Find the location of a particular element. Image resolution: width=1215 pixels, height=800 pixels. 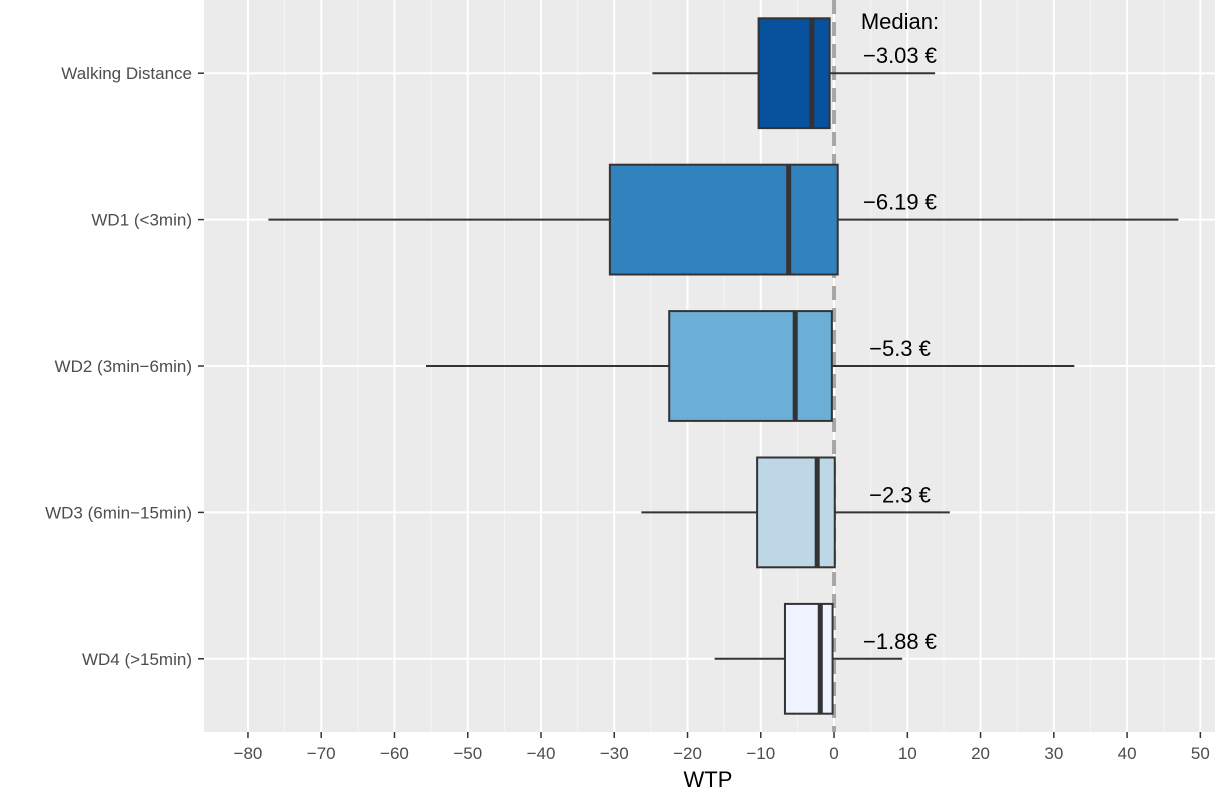

x-tick-label: −80 is located at coordinates (248, 753).